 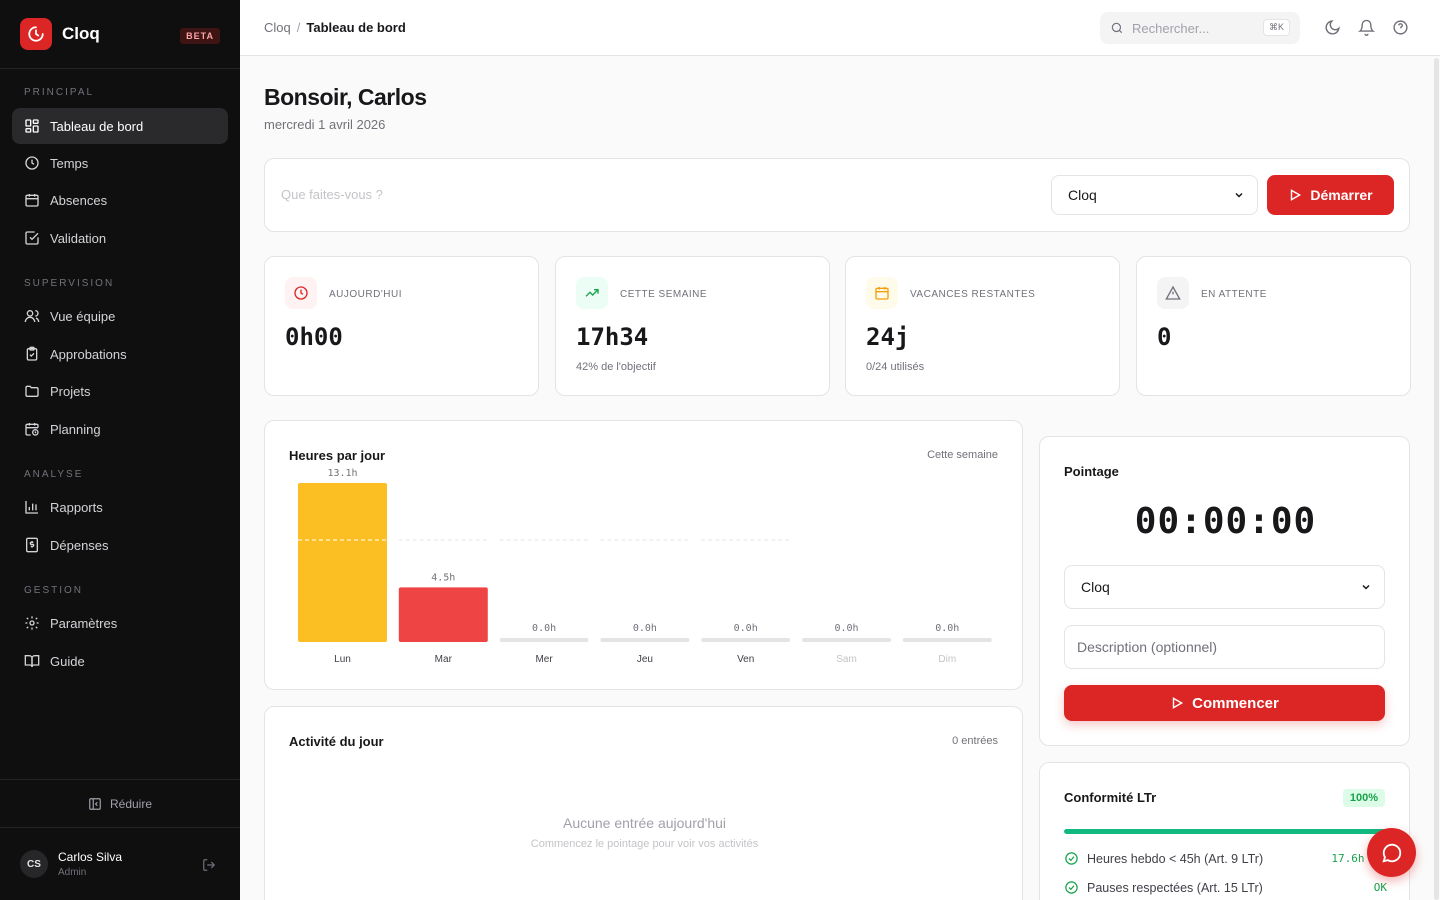 I want to click on chart-title: Heures par jour, so click(x=337, y=455).